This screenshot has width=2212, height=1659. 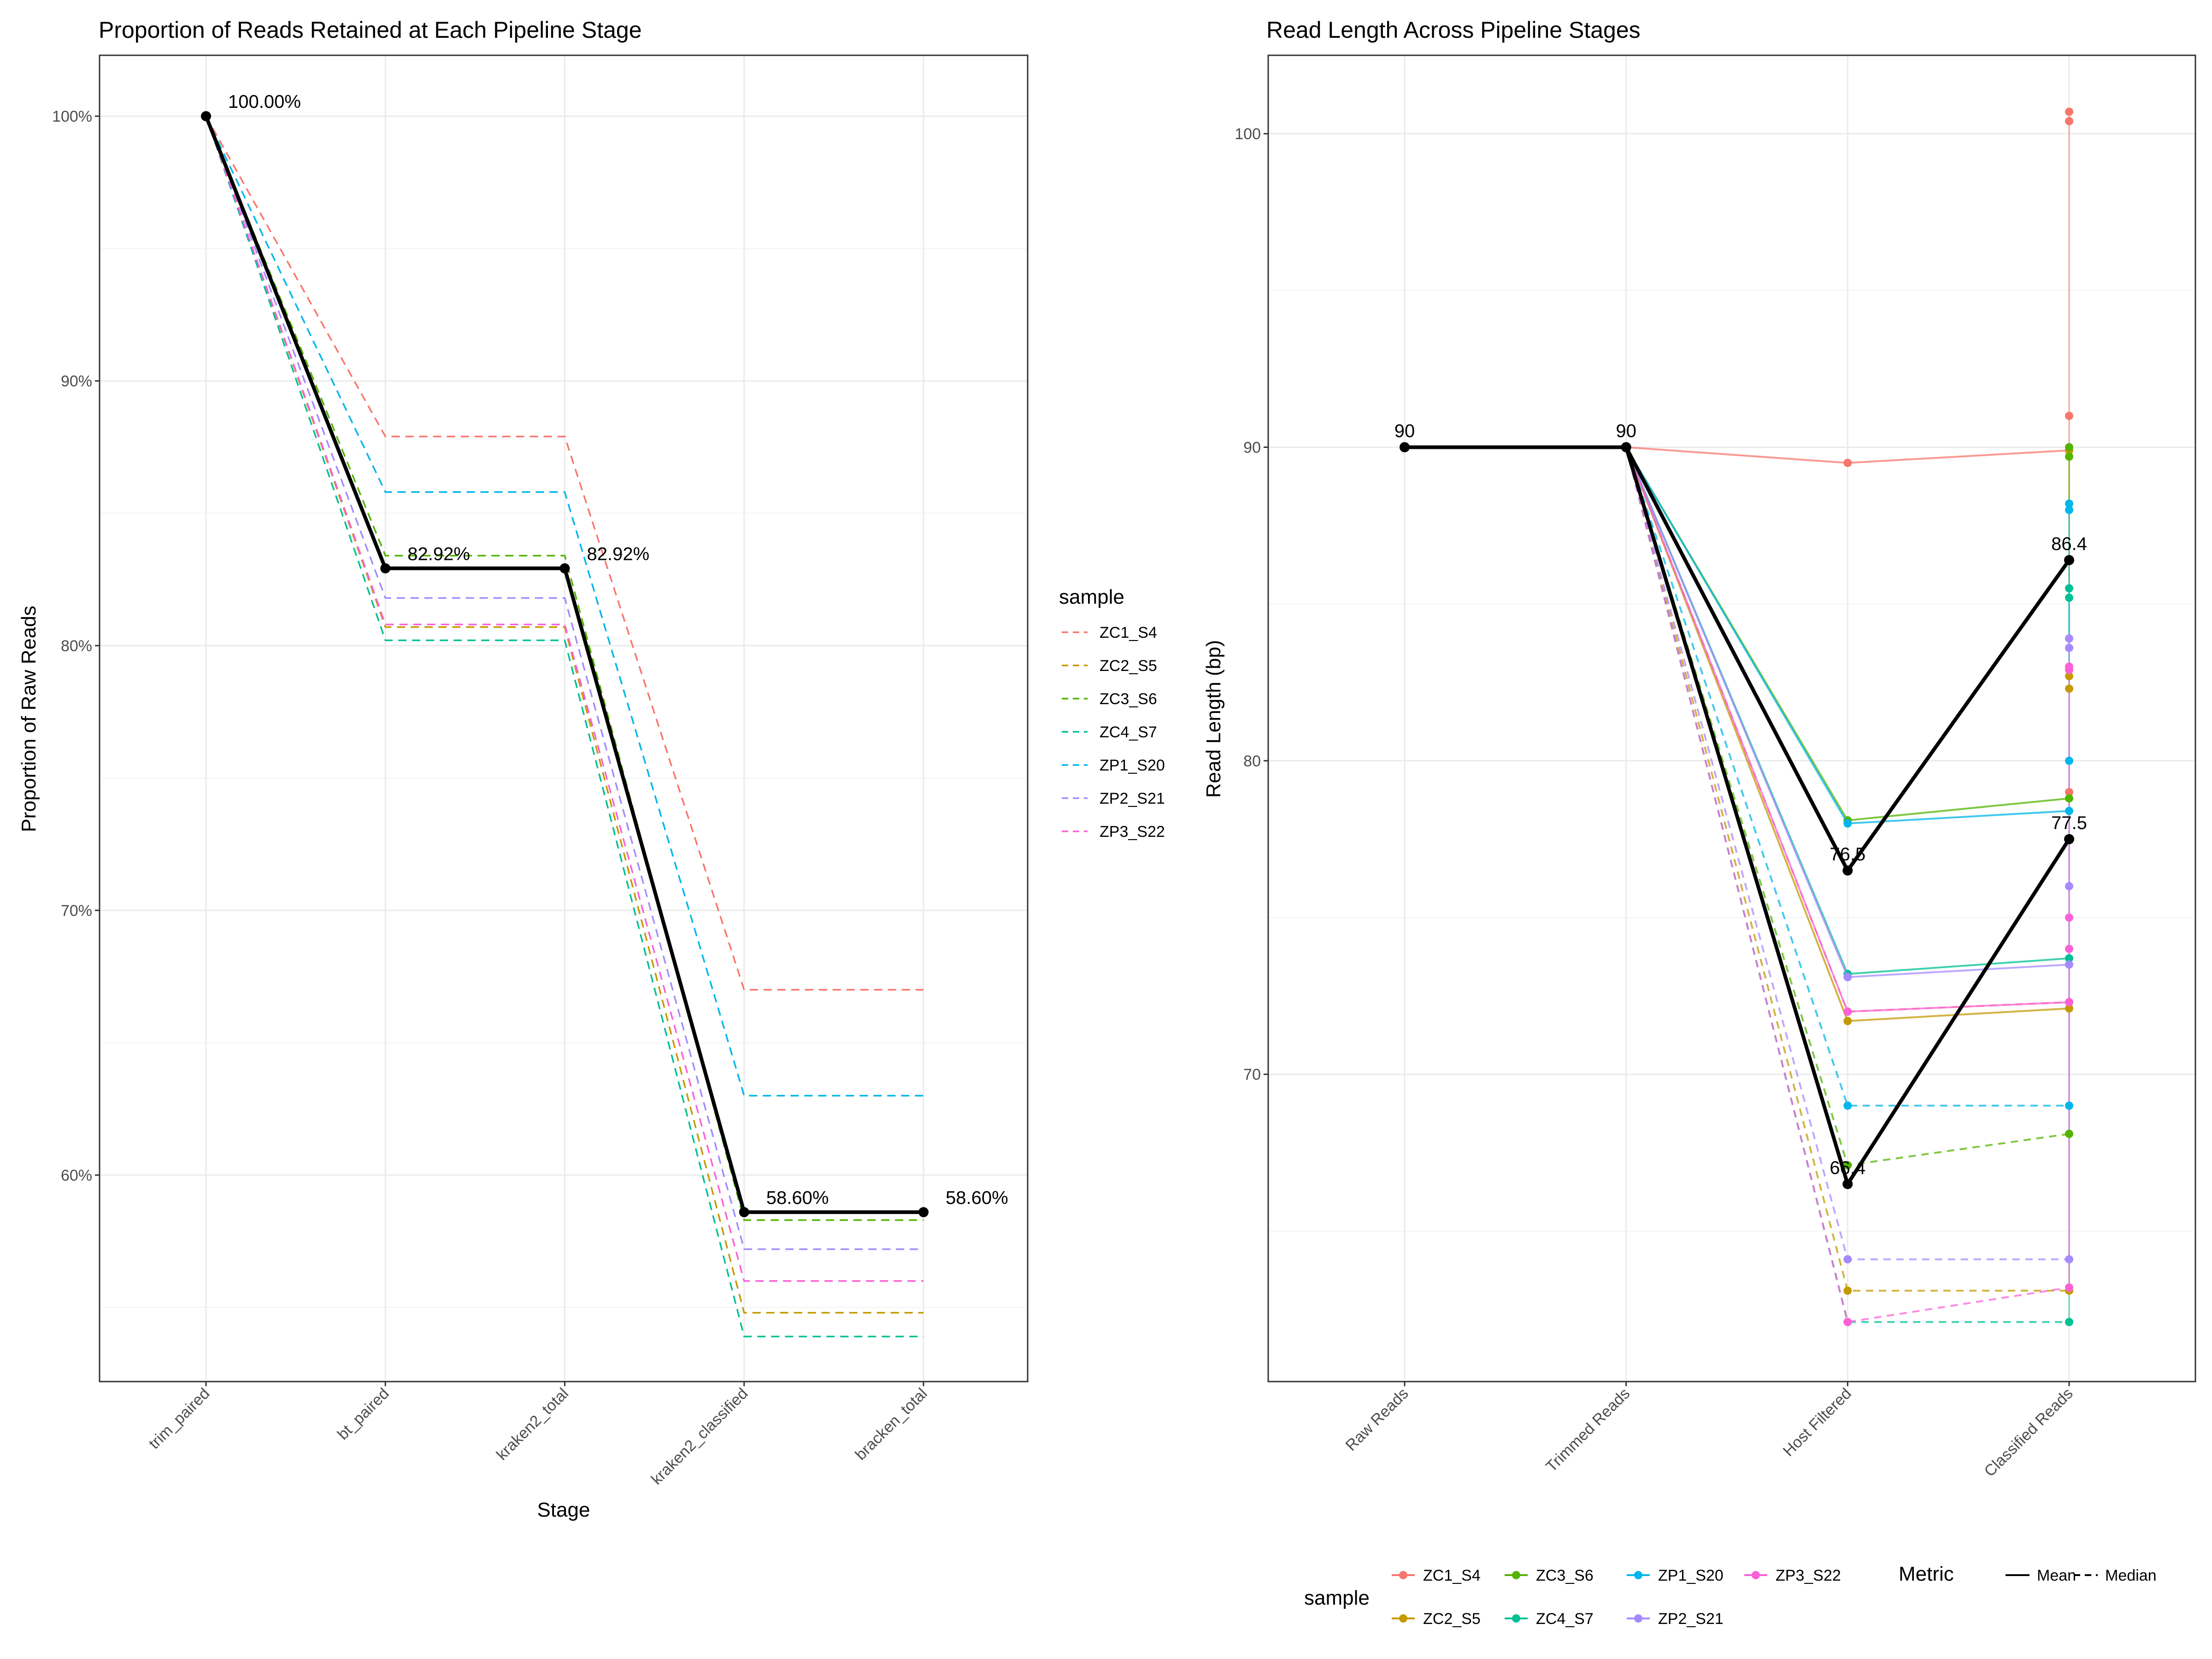 What do you see at coordinates (72, 116) in the screenshot?
I see `left-y-tick-label: 100%` at bounding box center [72, 116].